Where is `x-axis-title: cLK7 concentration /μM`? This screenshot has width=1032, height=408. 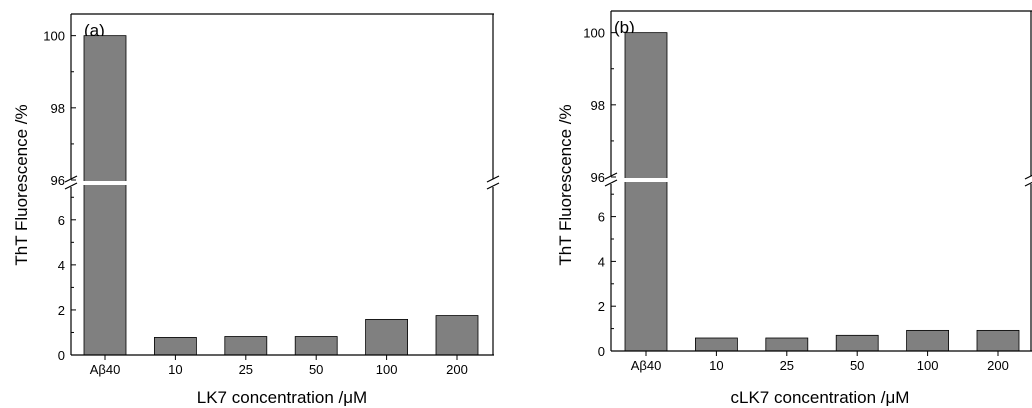
x-axis-title: cLK7 concentration /μM is located at coordinates (820, 397).